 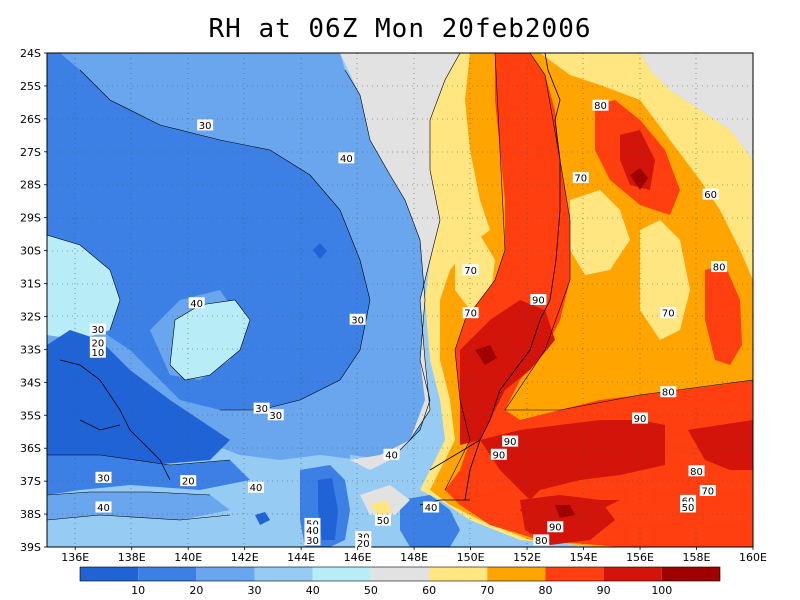 I want to click on contour-label-text: 10, so click(x=97, y=353).